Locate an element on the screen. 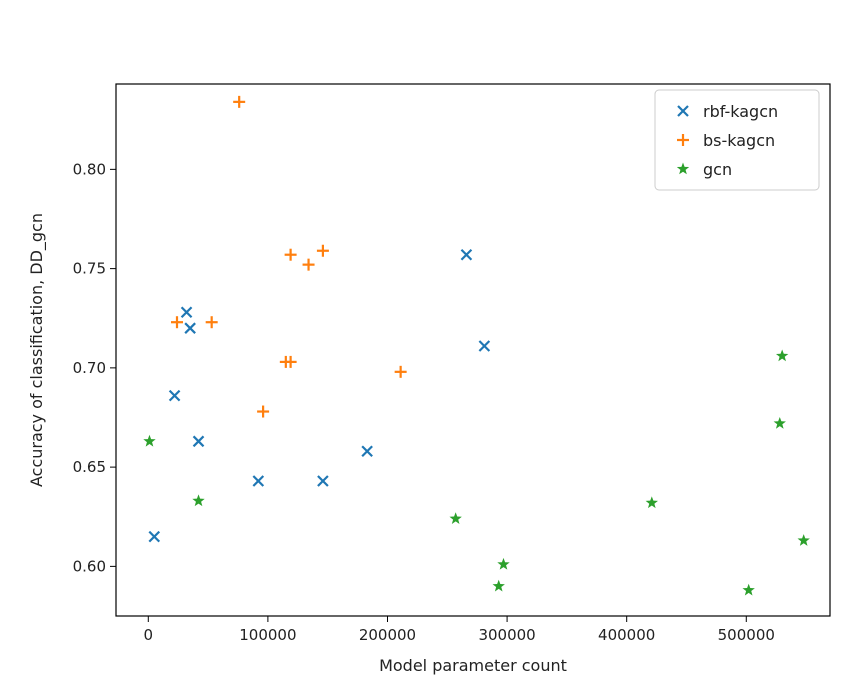 This screenshot has height=691, width=855. y-tick-label: 0.75 is located at coordinates (89, 269).